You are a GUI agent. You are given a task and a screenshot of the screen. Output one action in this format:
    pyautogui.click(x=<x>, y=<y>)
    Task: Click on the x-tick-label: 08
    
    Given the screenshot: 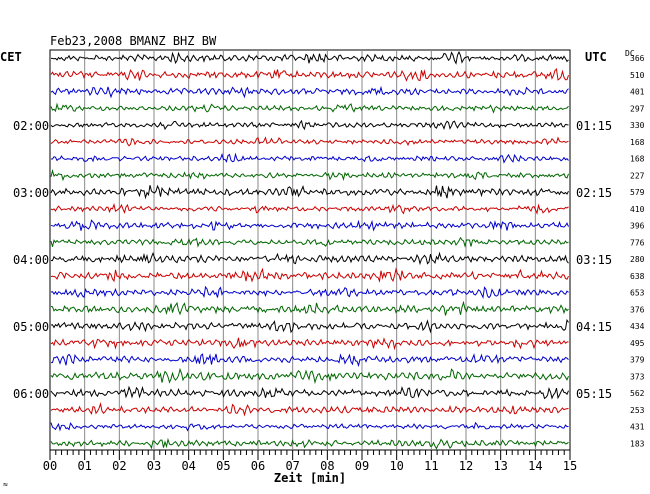 What is the action you would take?
    pyautogui.click(x=327, y=466)
    